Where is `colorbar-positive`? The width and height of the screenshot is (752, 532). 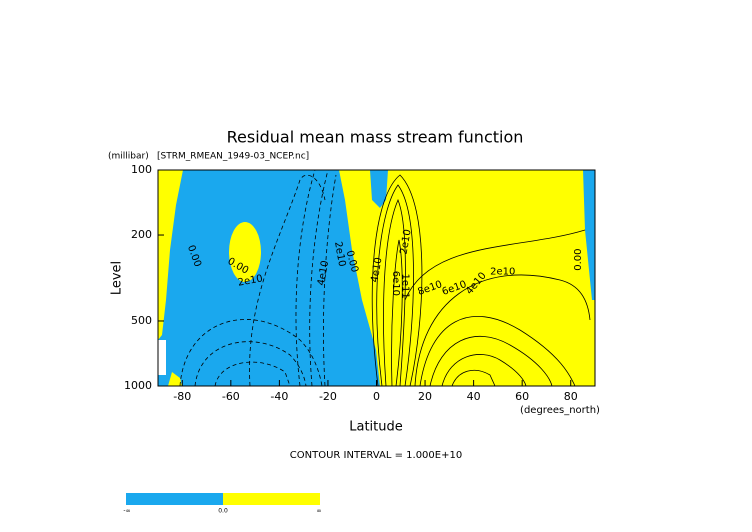 colorbar-positive is located at coordinates (271, 499).